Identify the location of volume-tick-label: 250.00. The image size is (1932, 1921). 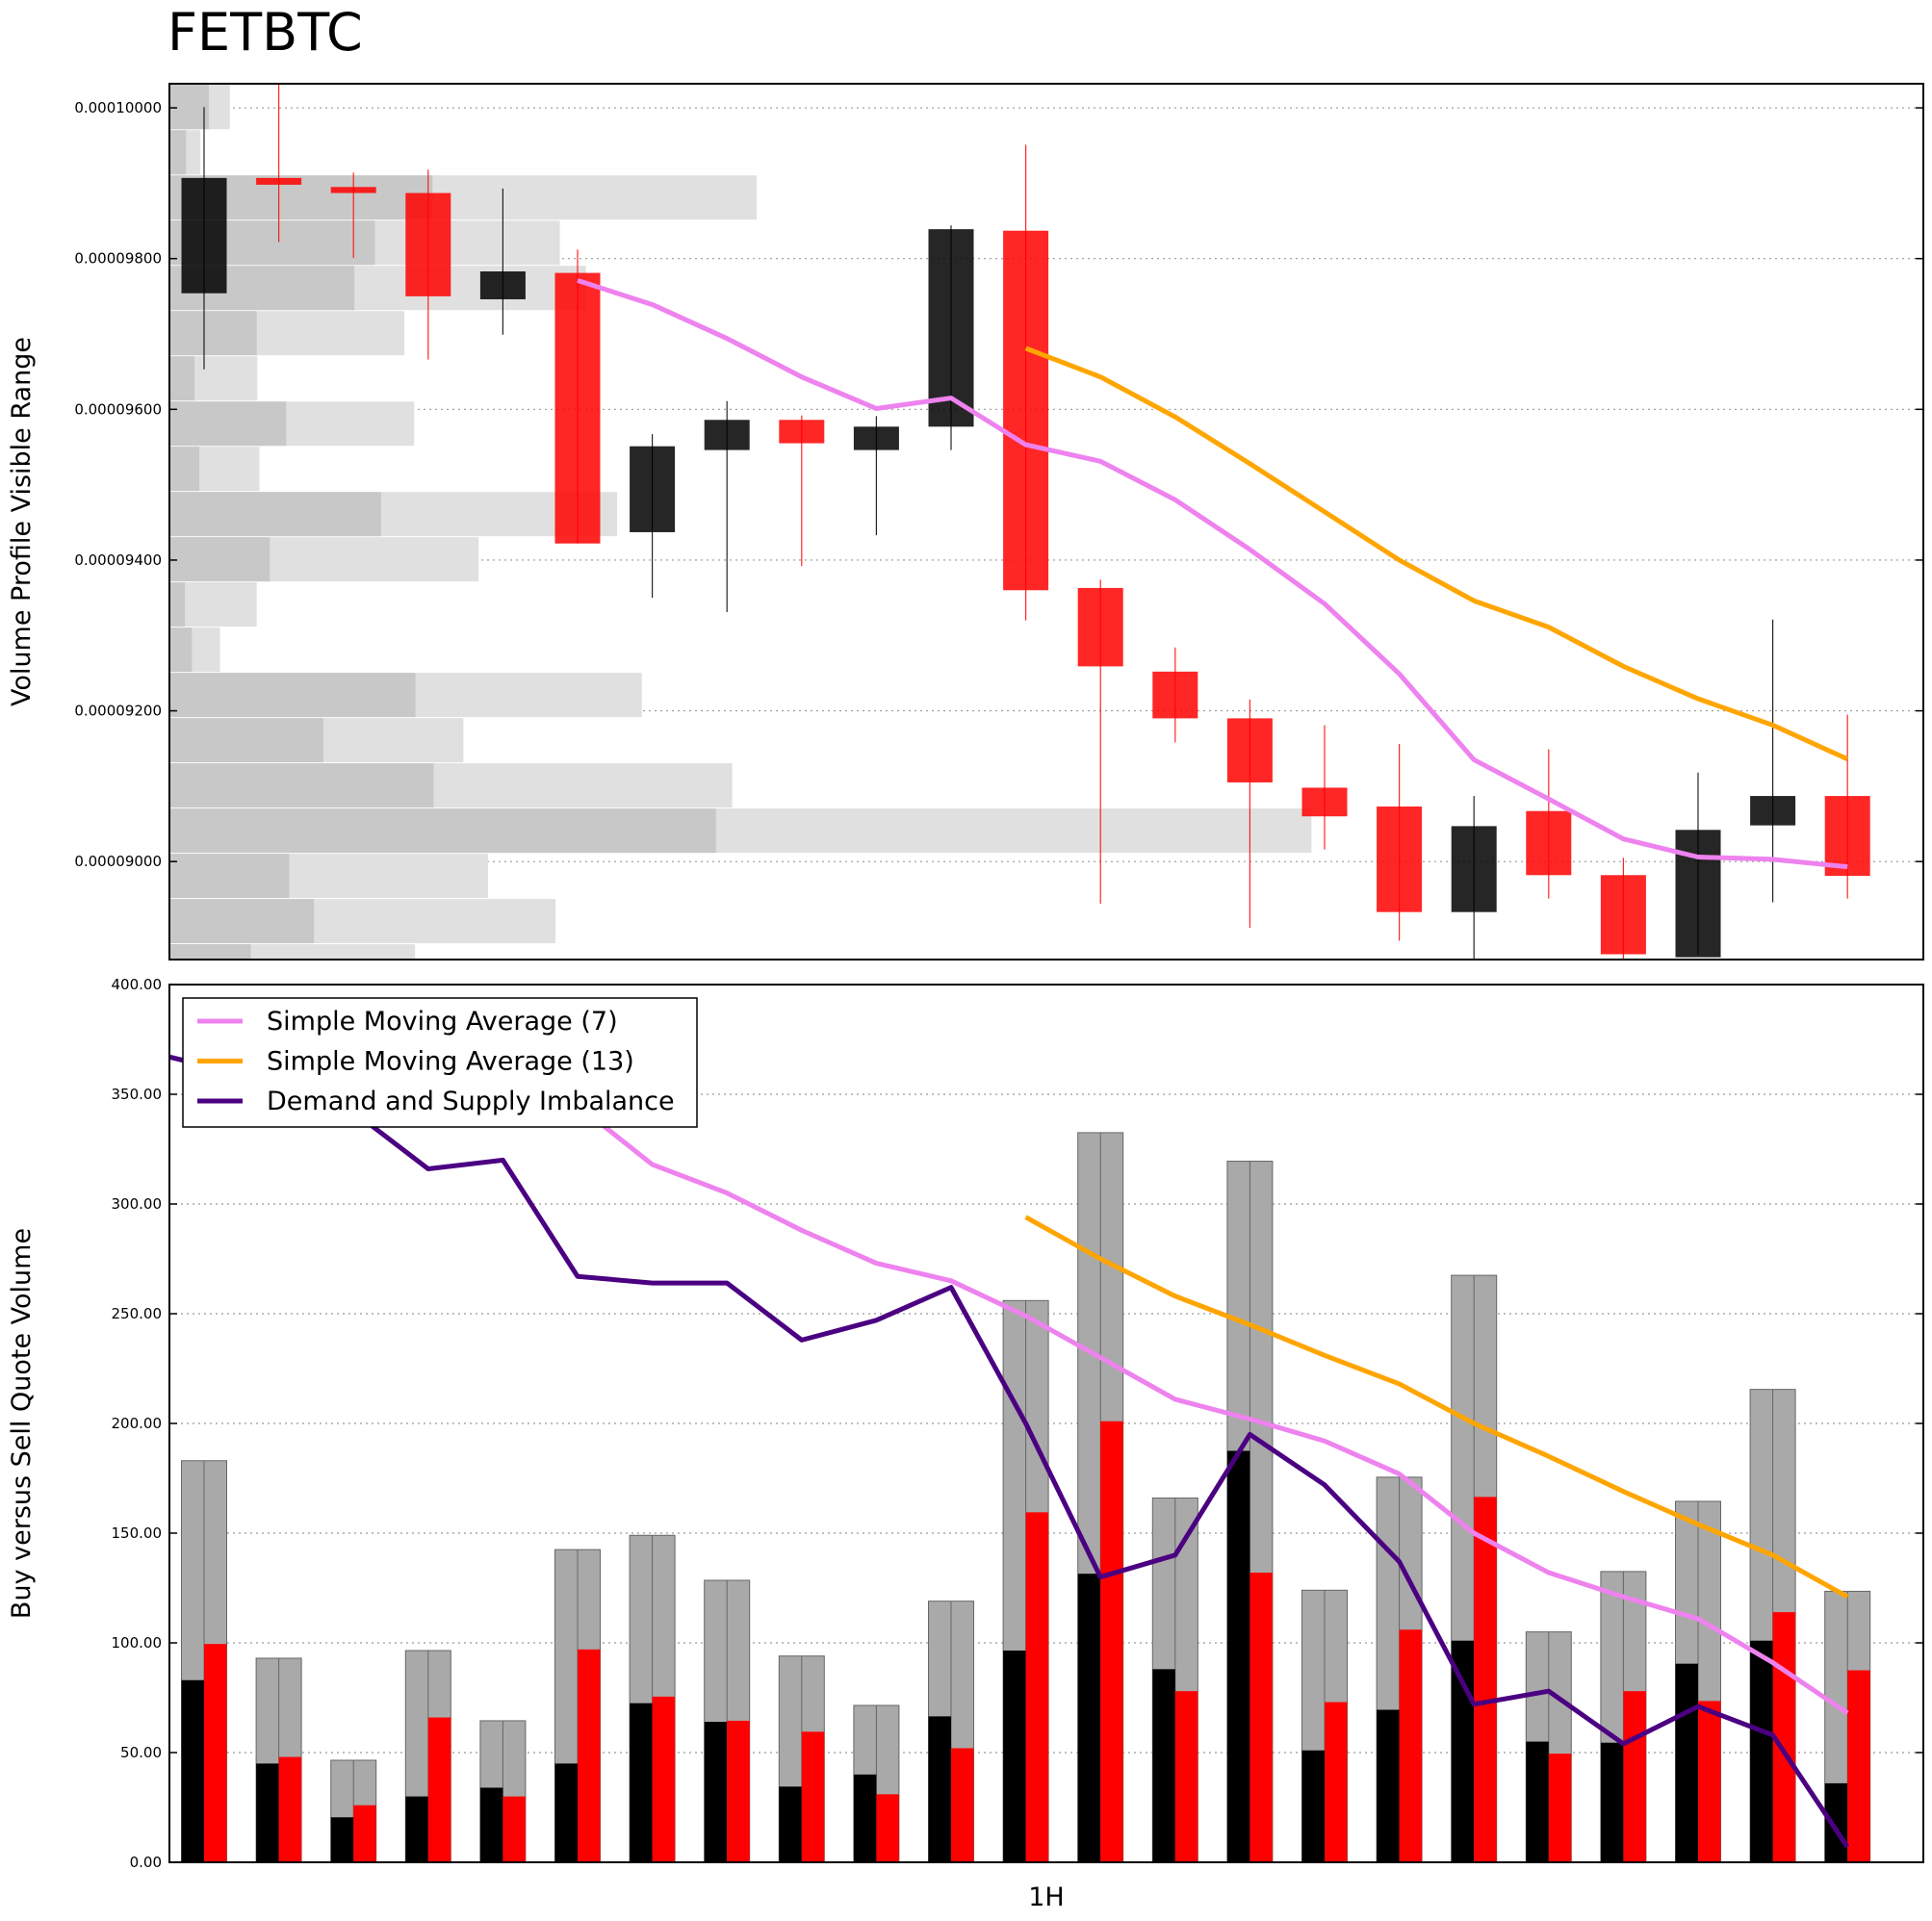
(138, 1313).